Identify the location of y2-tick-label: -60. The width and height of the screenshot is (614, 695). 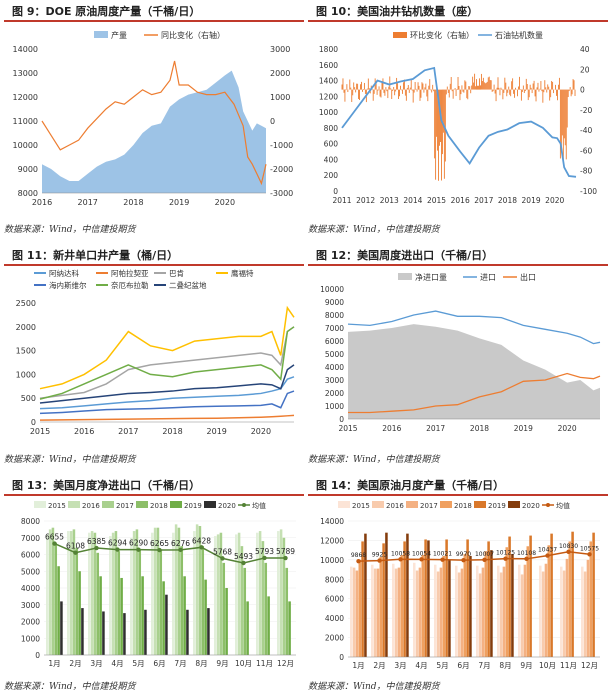
(586, 150).